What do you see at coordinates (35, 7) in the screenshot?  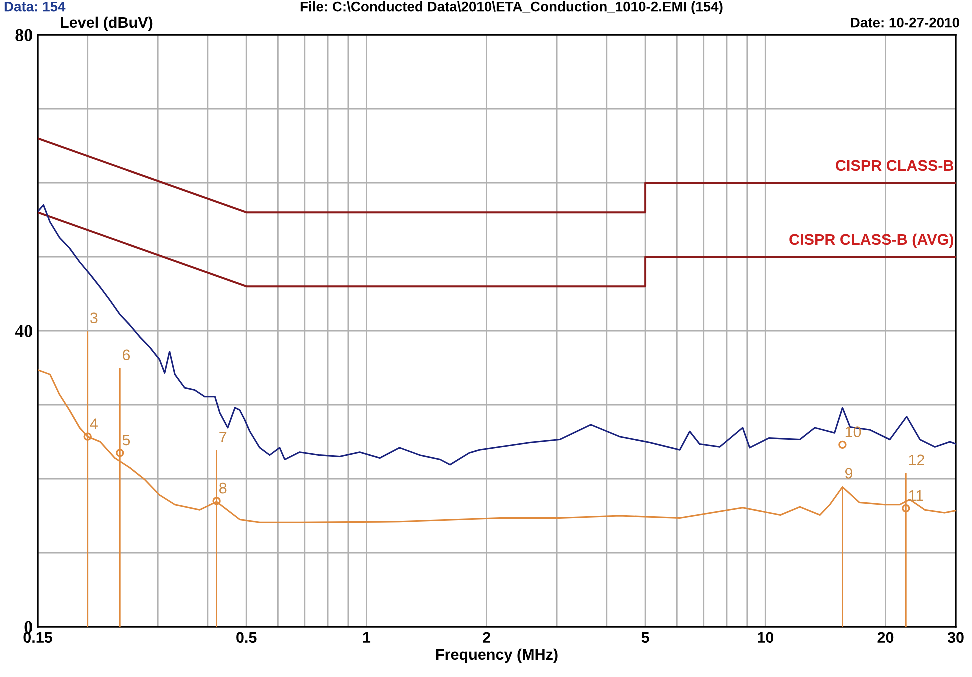 I see `text: Data: 154` at bounding box center [35, 7].